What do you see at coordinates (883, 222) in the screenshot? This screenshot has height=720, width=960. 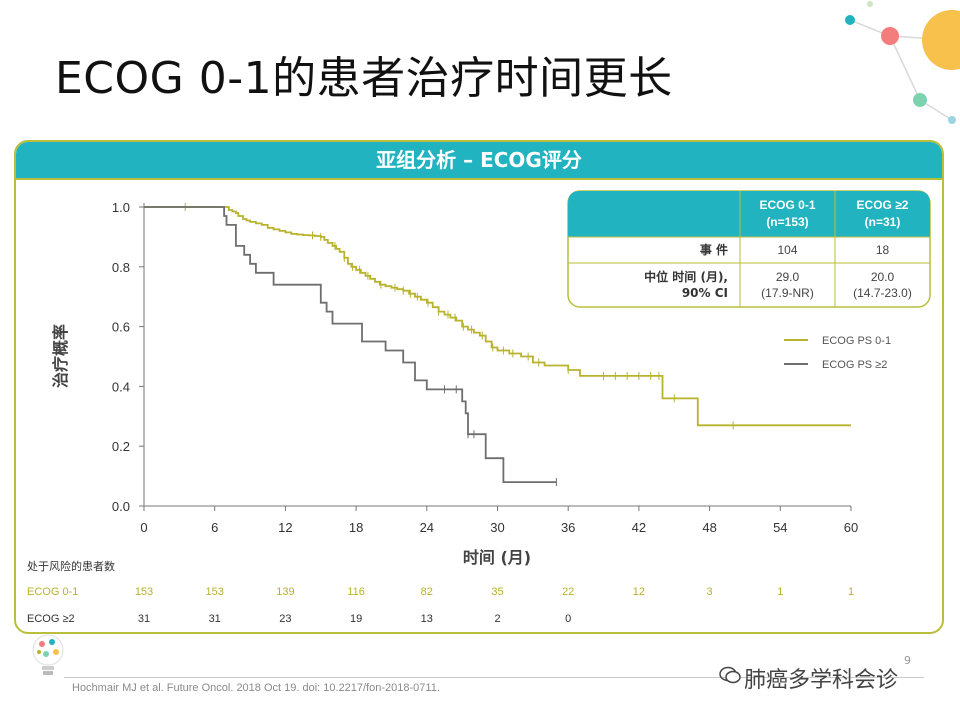 I see `stats-table-header: (n=31)` at bounding box center [883, 222].